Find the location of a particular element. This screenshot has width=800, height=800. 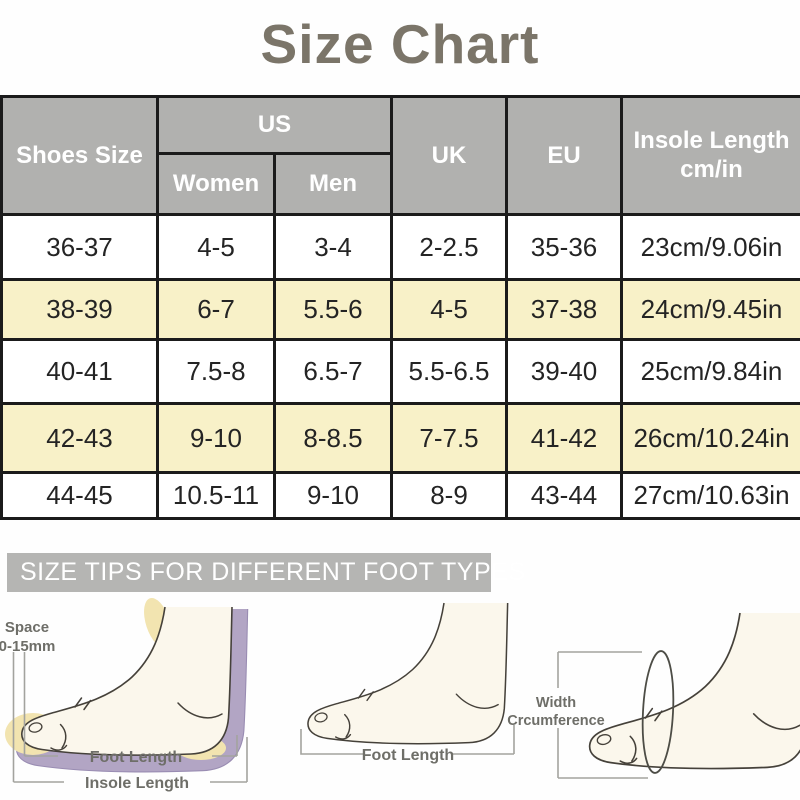

cell-us-women: 4-5 is located at coordinates (216, 247).